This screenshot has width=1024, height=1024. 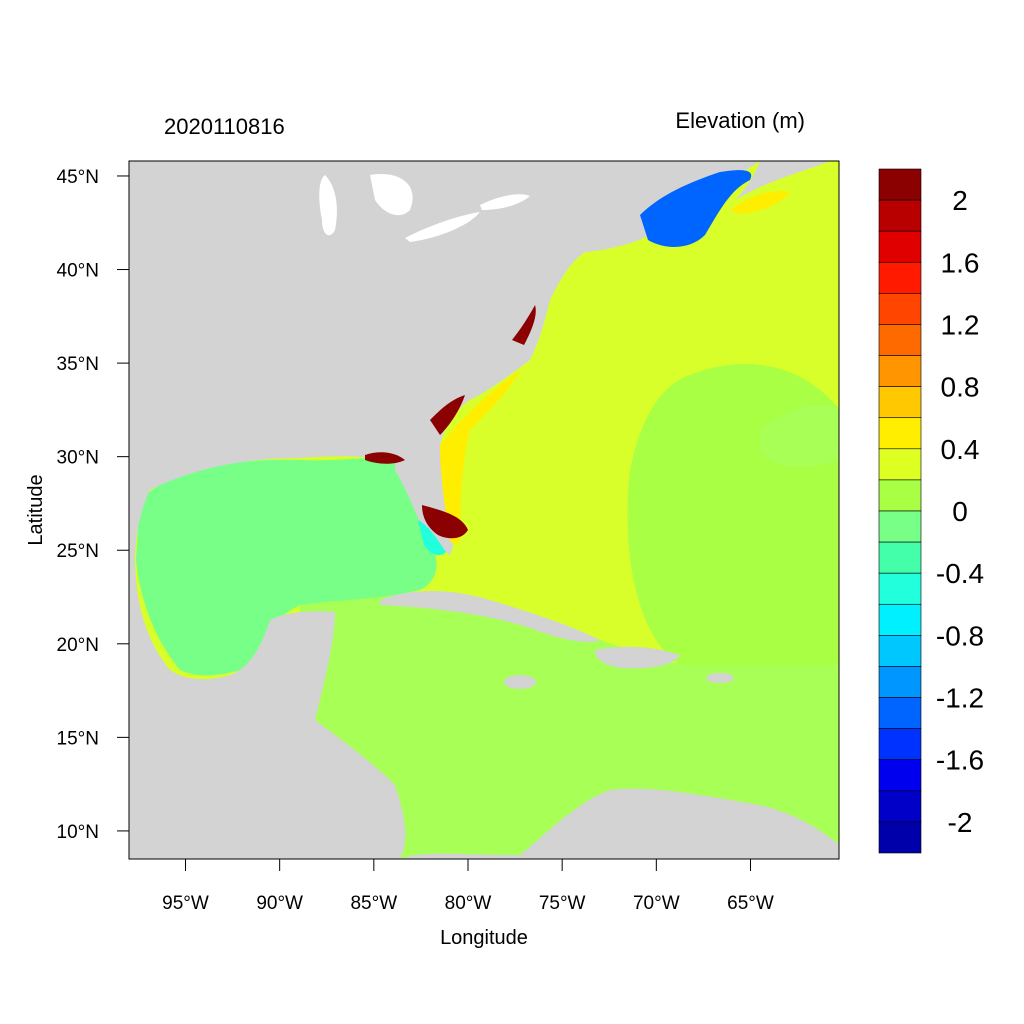 What do you see at coordinates (960, 511) in the screenshot?
I see `colorbar-label: 0` at bounding box center [960, 511].